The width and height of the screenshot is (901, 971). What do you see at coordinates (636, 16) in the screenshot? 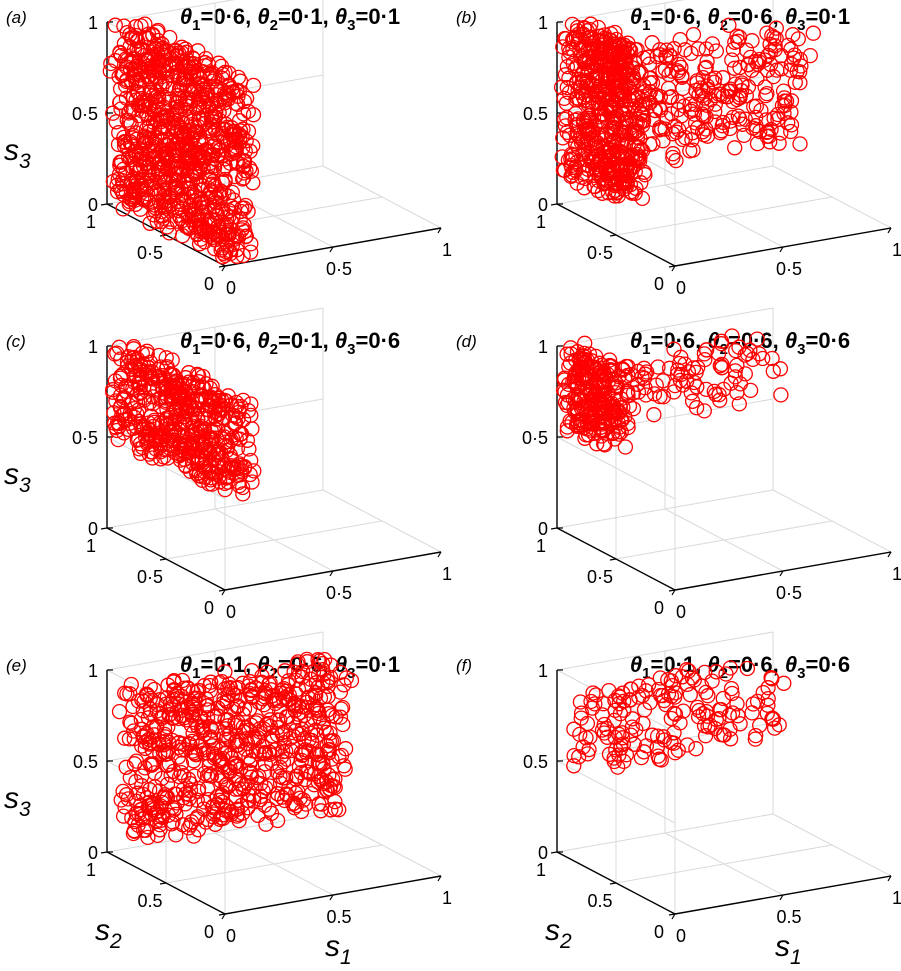
I see `panel-b-title-part: θ` at bounding box center [636, 16].